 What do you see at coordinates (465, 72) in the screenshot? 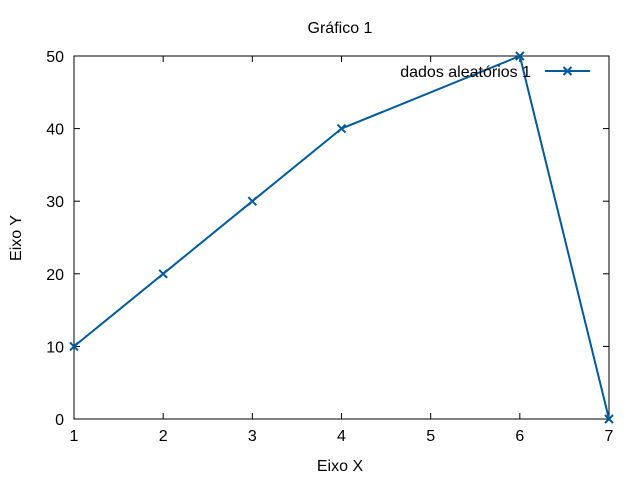
I see `legend-label: dados aleatórios 1` at bounding box center [465, 72].